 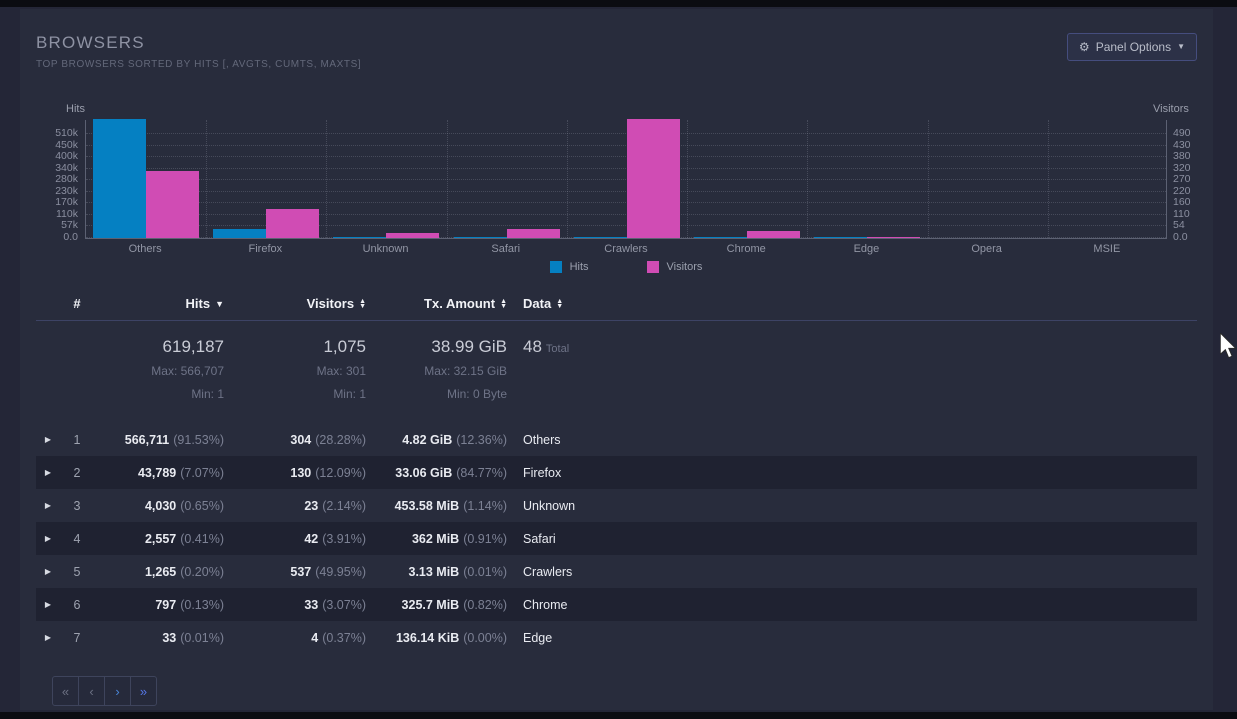 I want to click on summary-hits: 619,187 Max: 566,707 Min: 1, so click(x=187, y=369).